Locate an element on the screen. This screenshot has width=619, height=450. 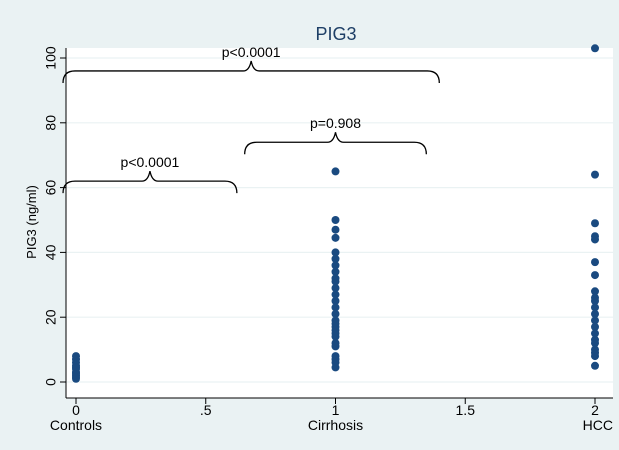
y-tick-label: 20 is located at coordinates (51, 317).